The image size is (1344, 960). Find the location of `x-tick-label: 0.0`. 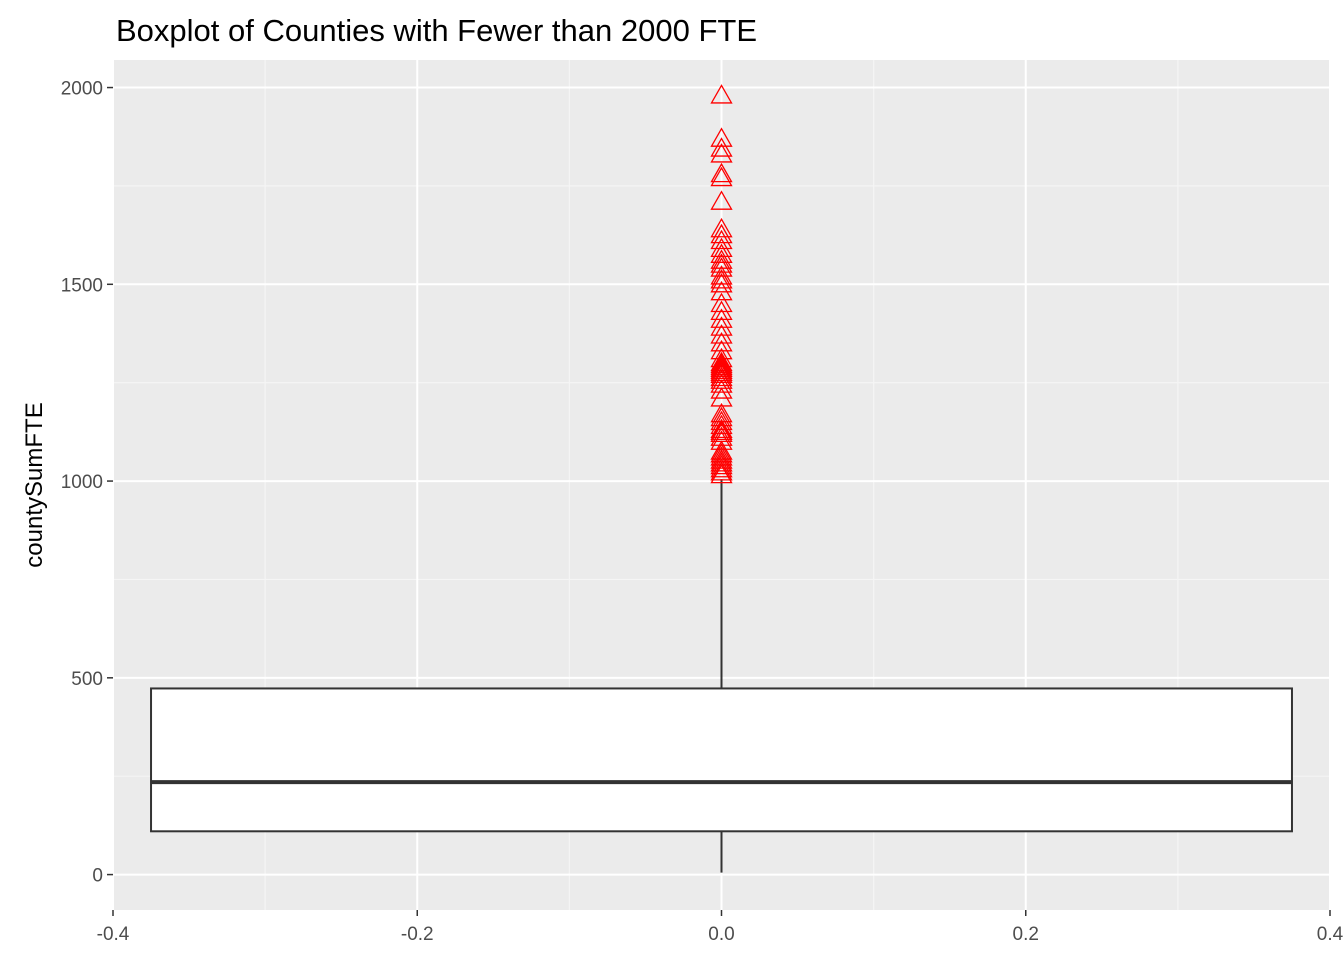

x-tick-label: 0.0 is located at coordinates (721, 934).